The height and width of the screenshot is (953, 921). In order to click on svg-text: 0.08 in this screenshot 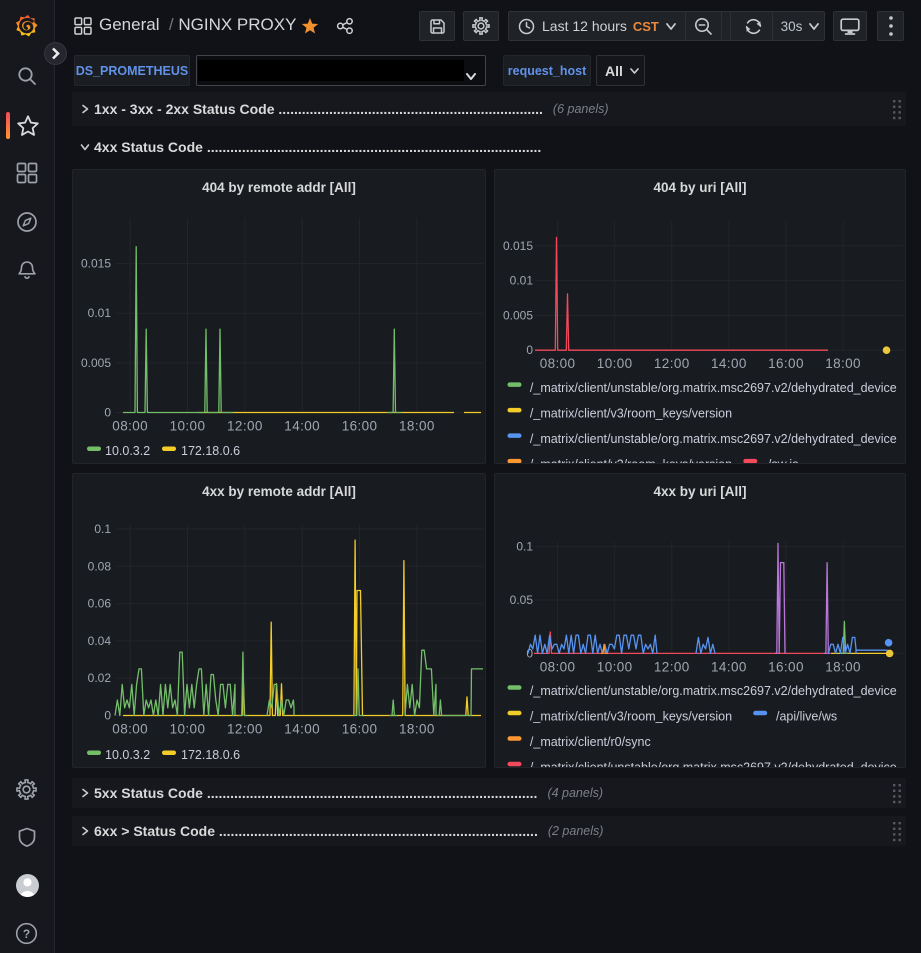, I will do `click(100, 566)`.